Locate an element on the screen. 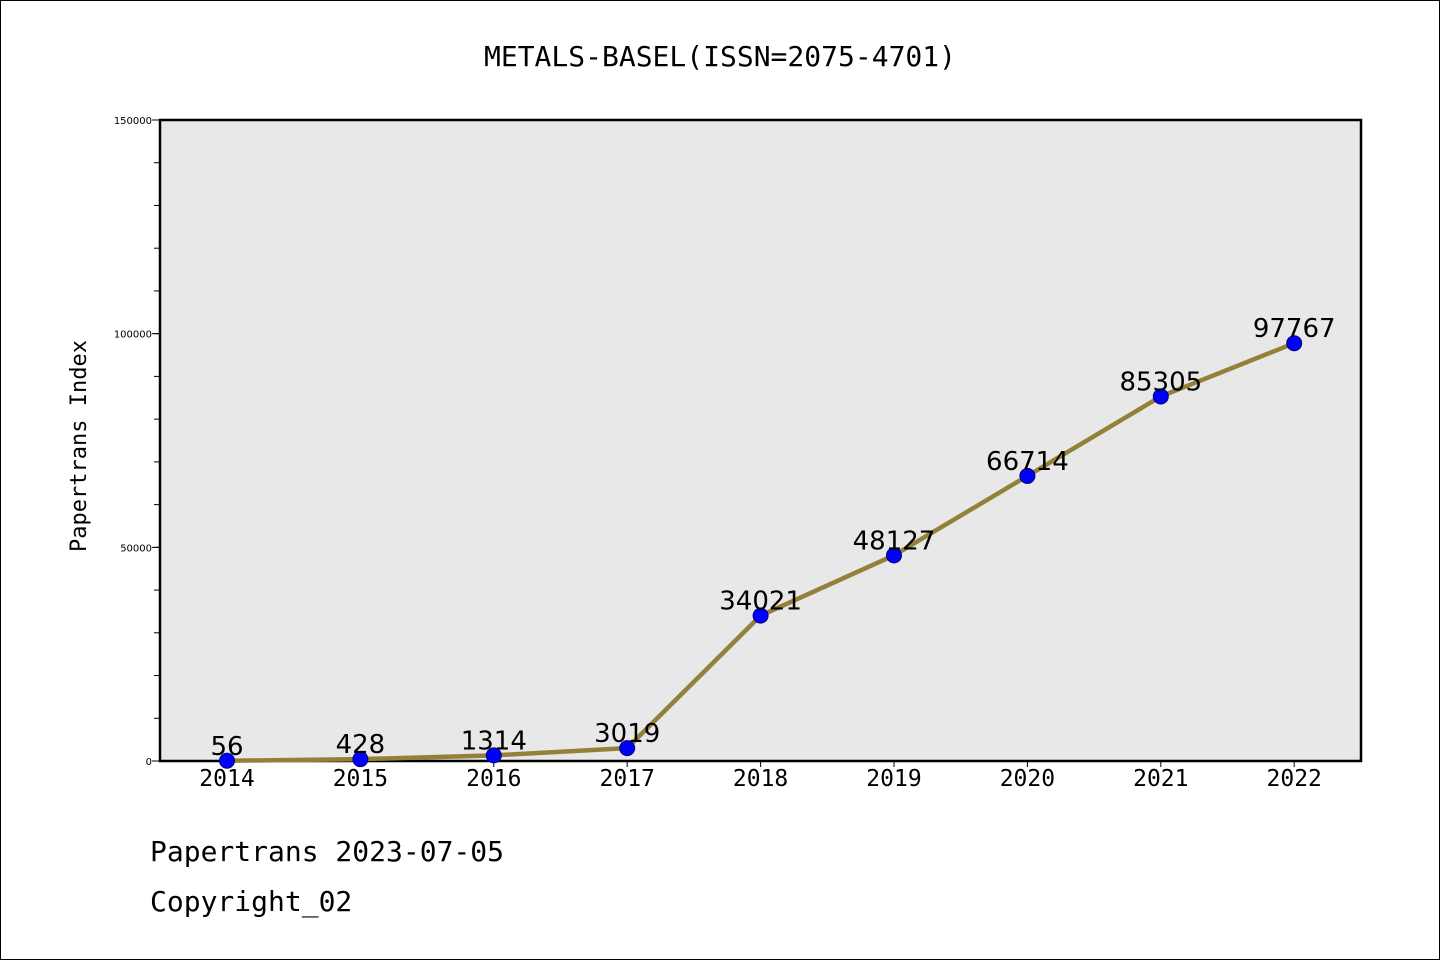 The image size is (1440, 960). data-label: 66714 is located at coordinates (1027, 462).